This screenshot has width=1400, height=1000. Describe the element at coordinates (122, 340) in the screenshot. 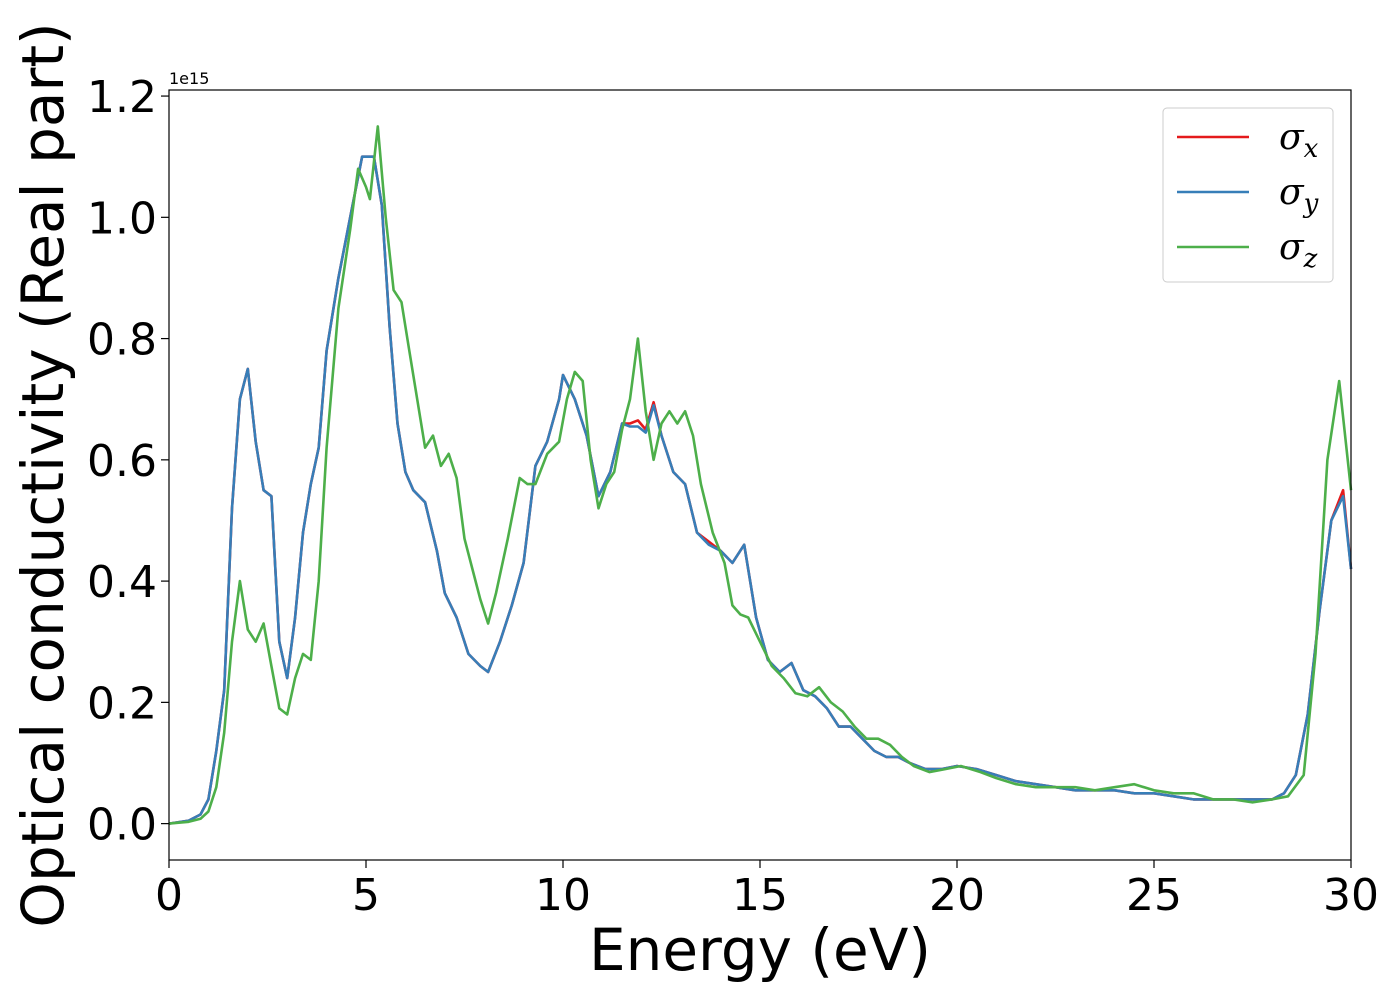

I see `y-tick-label: 0.8` at that location.